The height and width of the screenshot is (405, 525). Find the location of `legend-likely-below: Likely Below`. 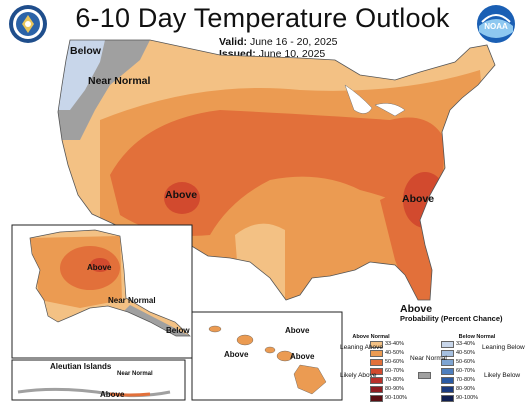

legend-likely-below: Likely Below is located at coordinates (502, 375).